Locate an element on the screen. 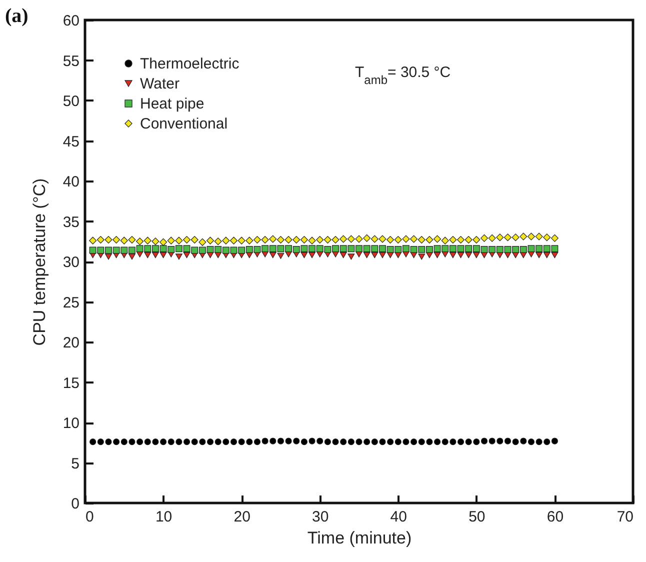 This screenshot has width=646, height=562. legend-label: Conventional is located at coordinates (184, 124).